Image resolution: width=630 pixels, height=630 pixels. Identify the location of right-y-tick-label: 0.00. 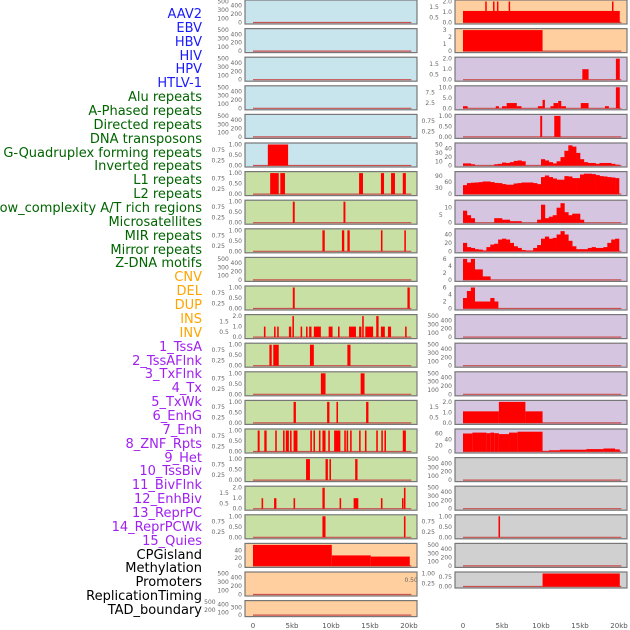
(446, 587).